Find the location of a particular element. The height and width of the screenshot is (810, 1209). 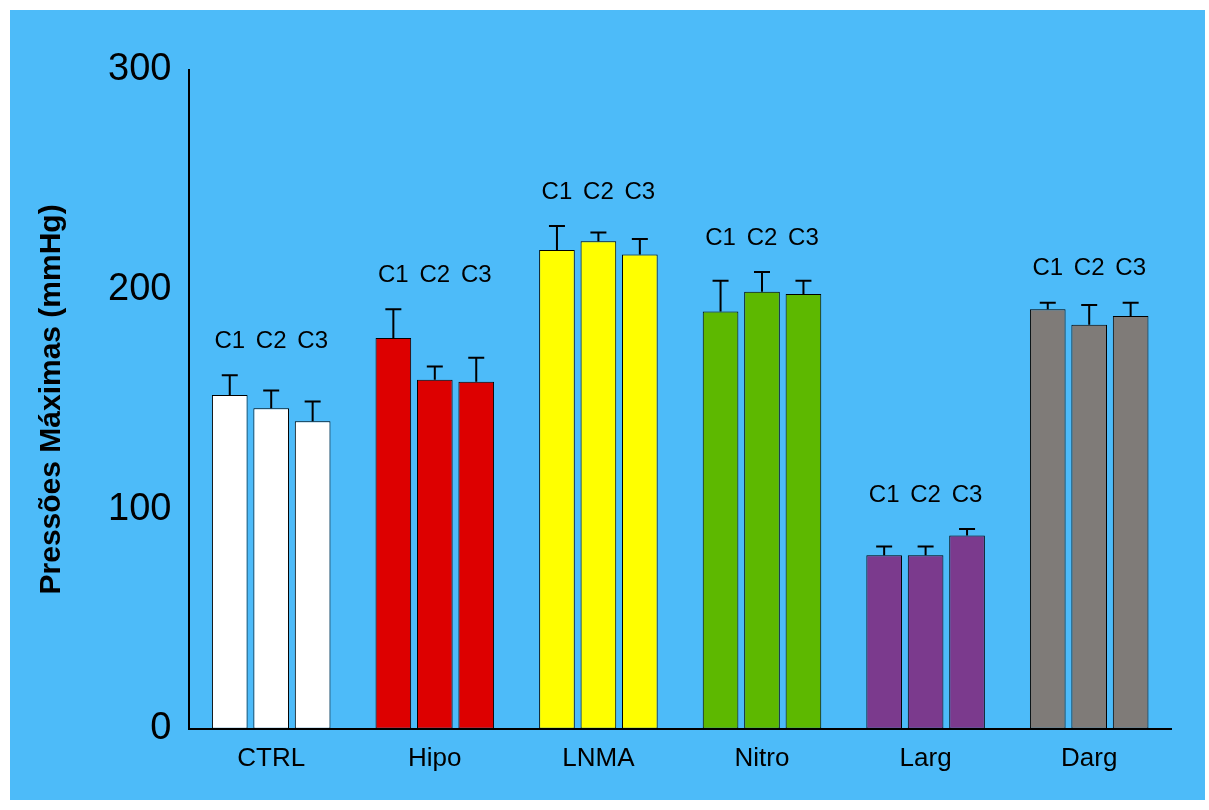

x-tick-label: LNMA is located at coordinates (599, 756).